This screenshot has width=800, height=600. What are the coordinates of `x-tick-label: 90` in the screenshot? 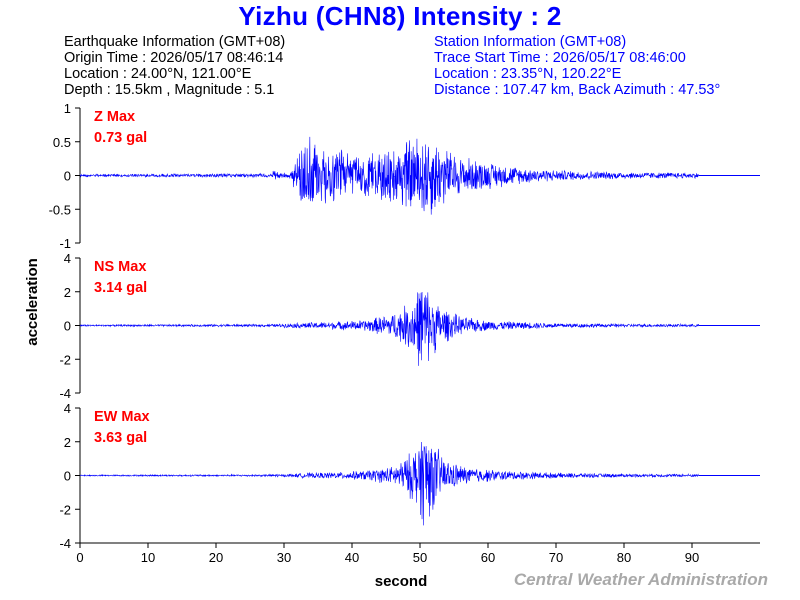 It's located at (692, 557).